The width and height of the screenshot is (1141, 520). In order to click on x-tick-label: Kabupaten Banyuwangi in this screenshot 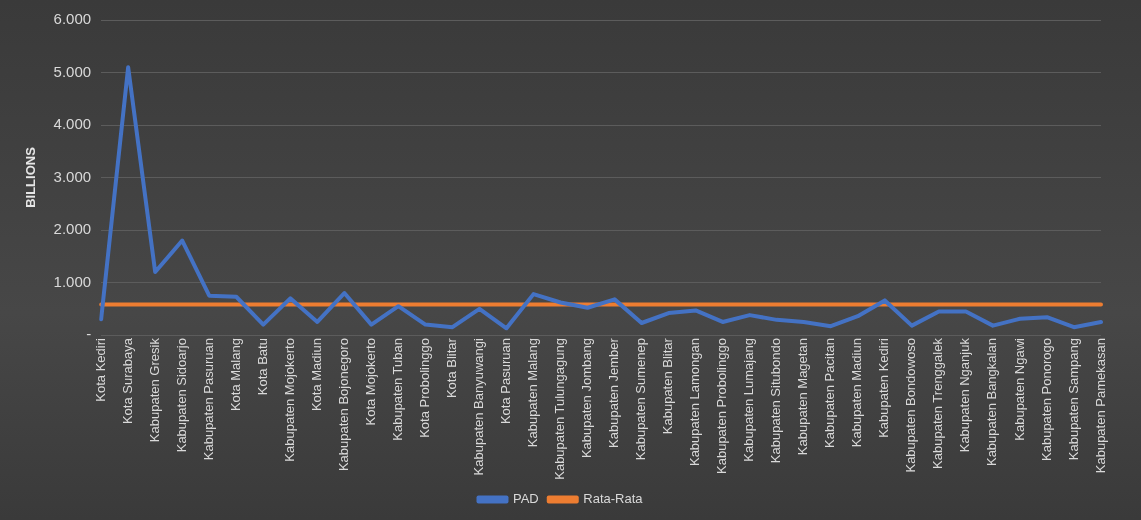, I will do `click(479, 406)`.